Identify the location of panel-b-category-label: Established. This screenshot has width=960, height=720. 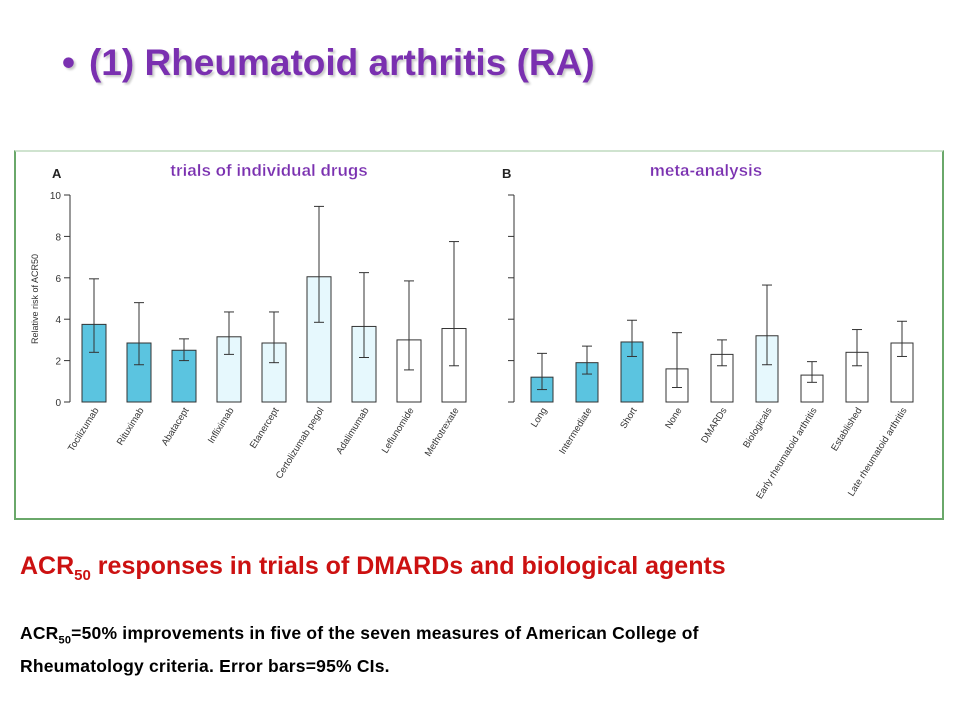
(846, 429).